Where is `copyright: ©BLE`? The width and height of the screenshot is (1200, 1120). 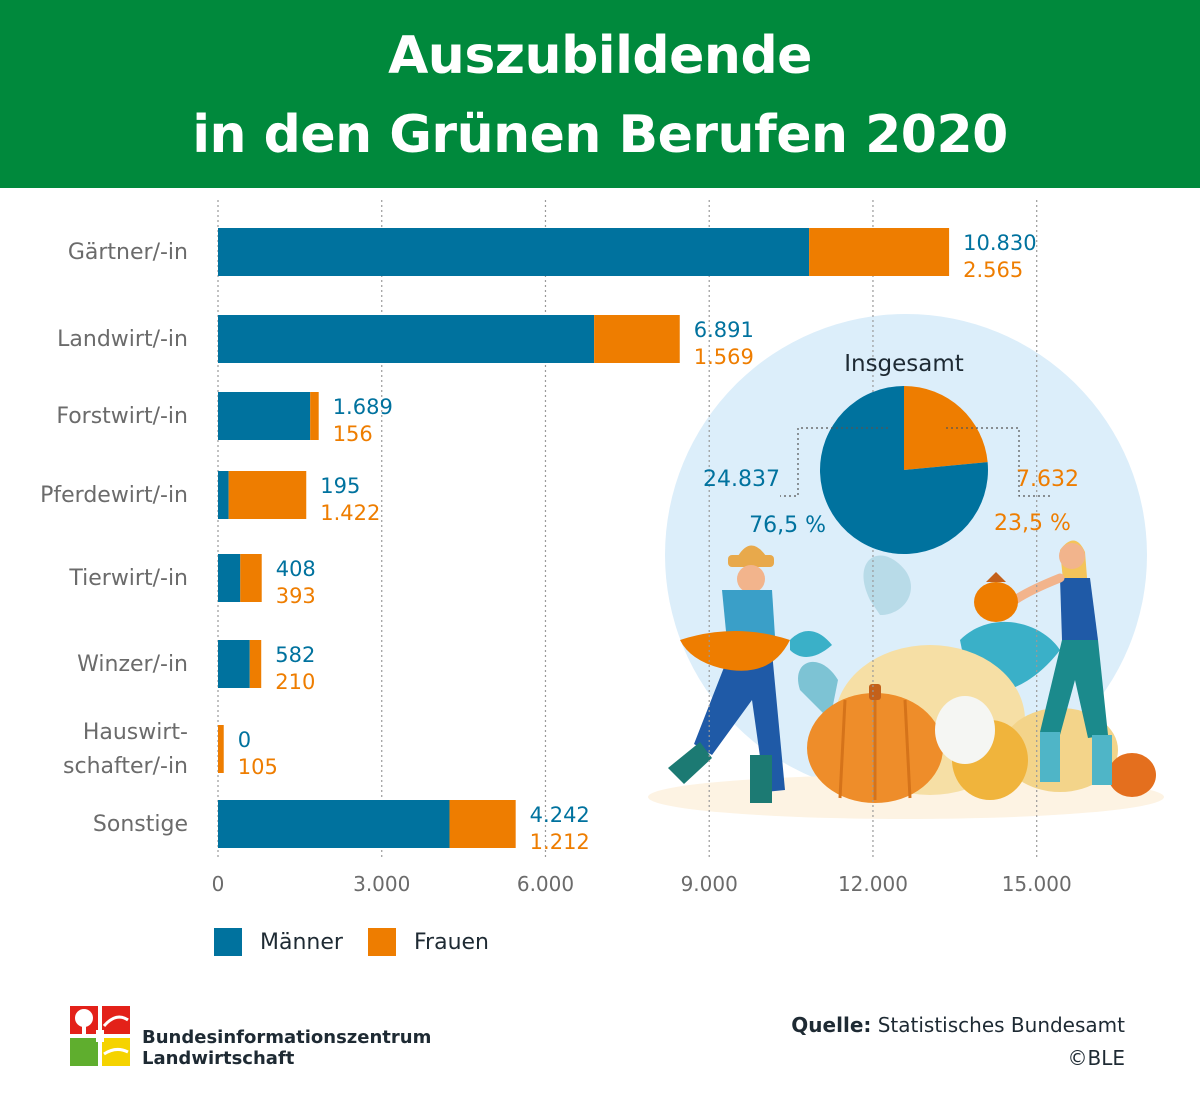 copyright: ©BLE is located at coordinates (1096, 1058).